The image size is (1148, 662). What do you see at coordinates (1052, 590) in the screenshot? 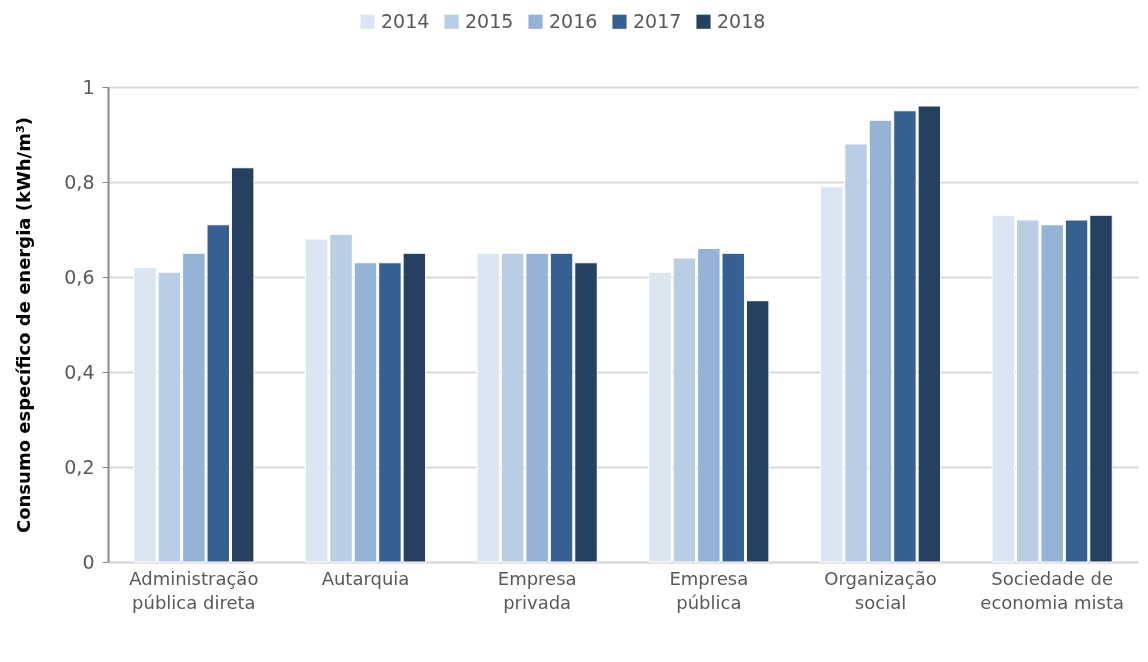
I see `x-tick-label: Sociedade de economia mista` at bounding box center [1052, 590].